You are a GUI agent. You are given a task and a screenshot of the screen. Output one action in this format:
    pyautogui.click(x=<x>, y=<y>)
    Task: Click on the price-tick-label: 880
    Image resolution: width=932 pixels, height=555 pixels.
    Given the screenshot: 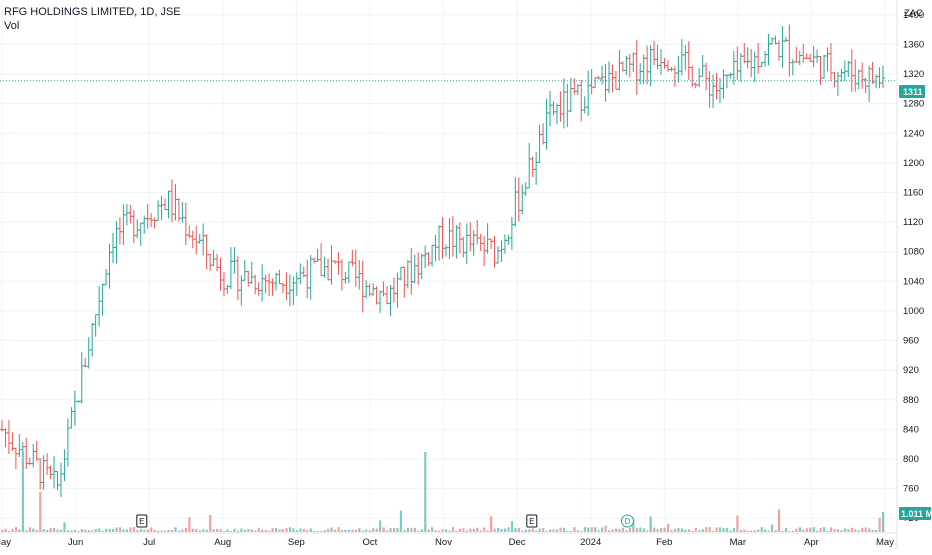 What is the action you would take?
    pyautogui.click(x=911, y=400)
    